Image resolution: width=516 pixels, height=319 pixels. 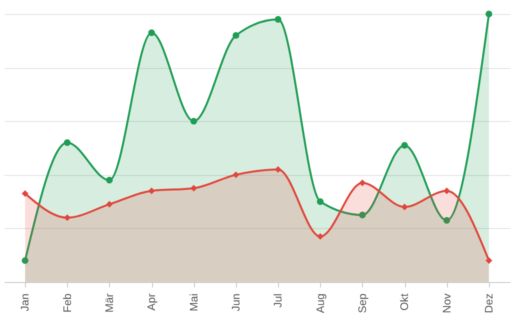 I want to click on x-tick-label: Dez, so click(x=489, y=304).